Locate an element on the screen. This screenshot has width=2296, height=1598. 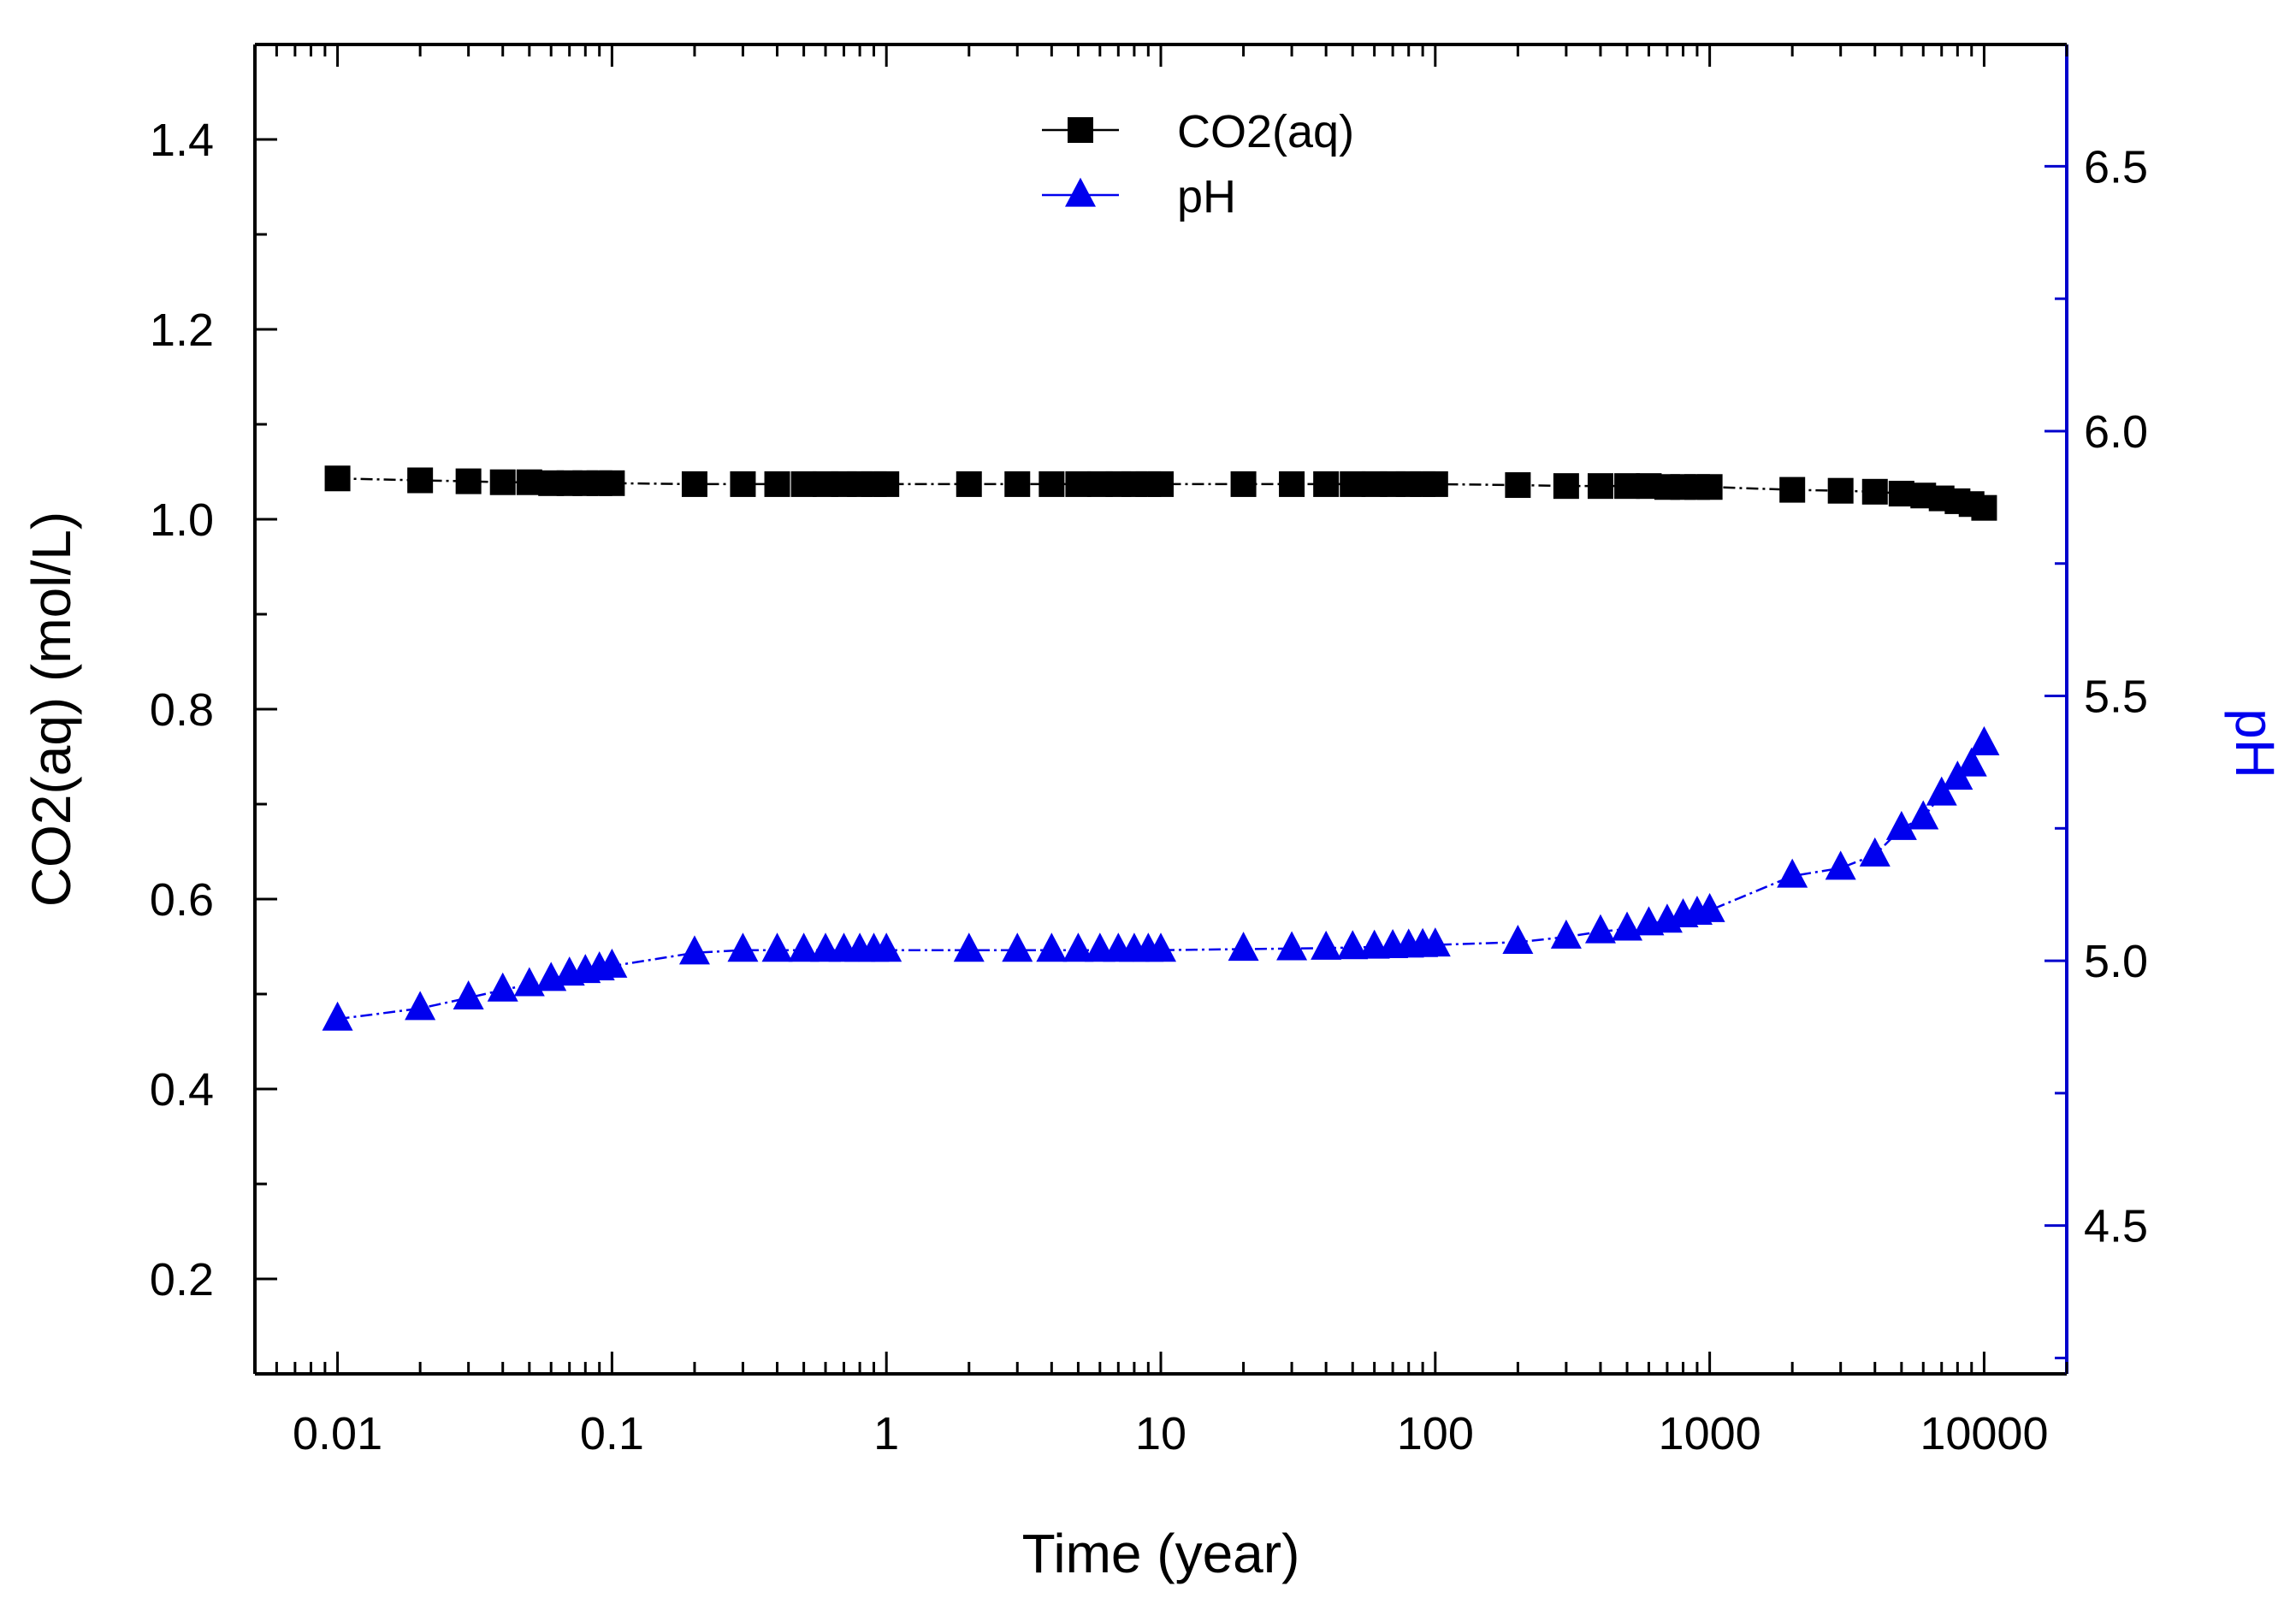
y2-tick-label: 5.5 is located at coordinates (2116, 697).